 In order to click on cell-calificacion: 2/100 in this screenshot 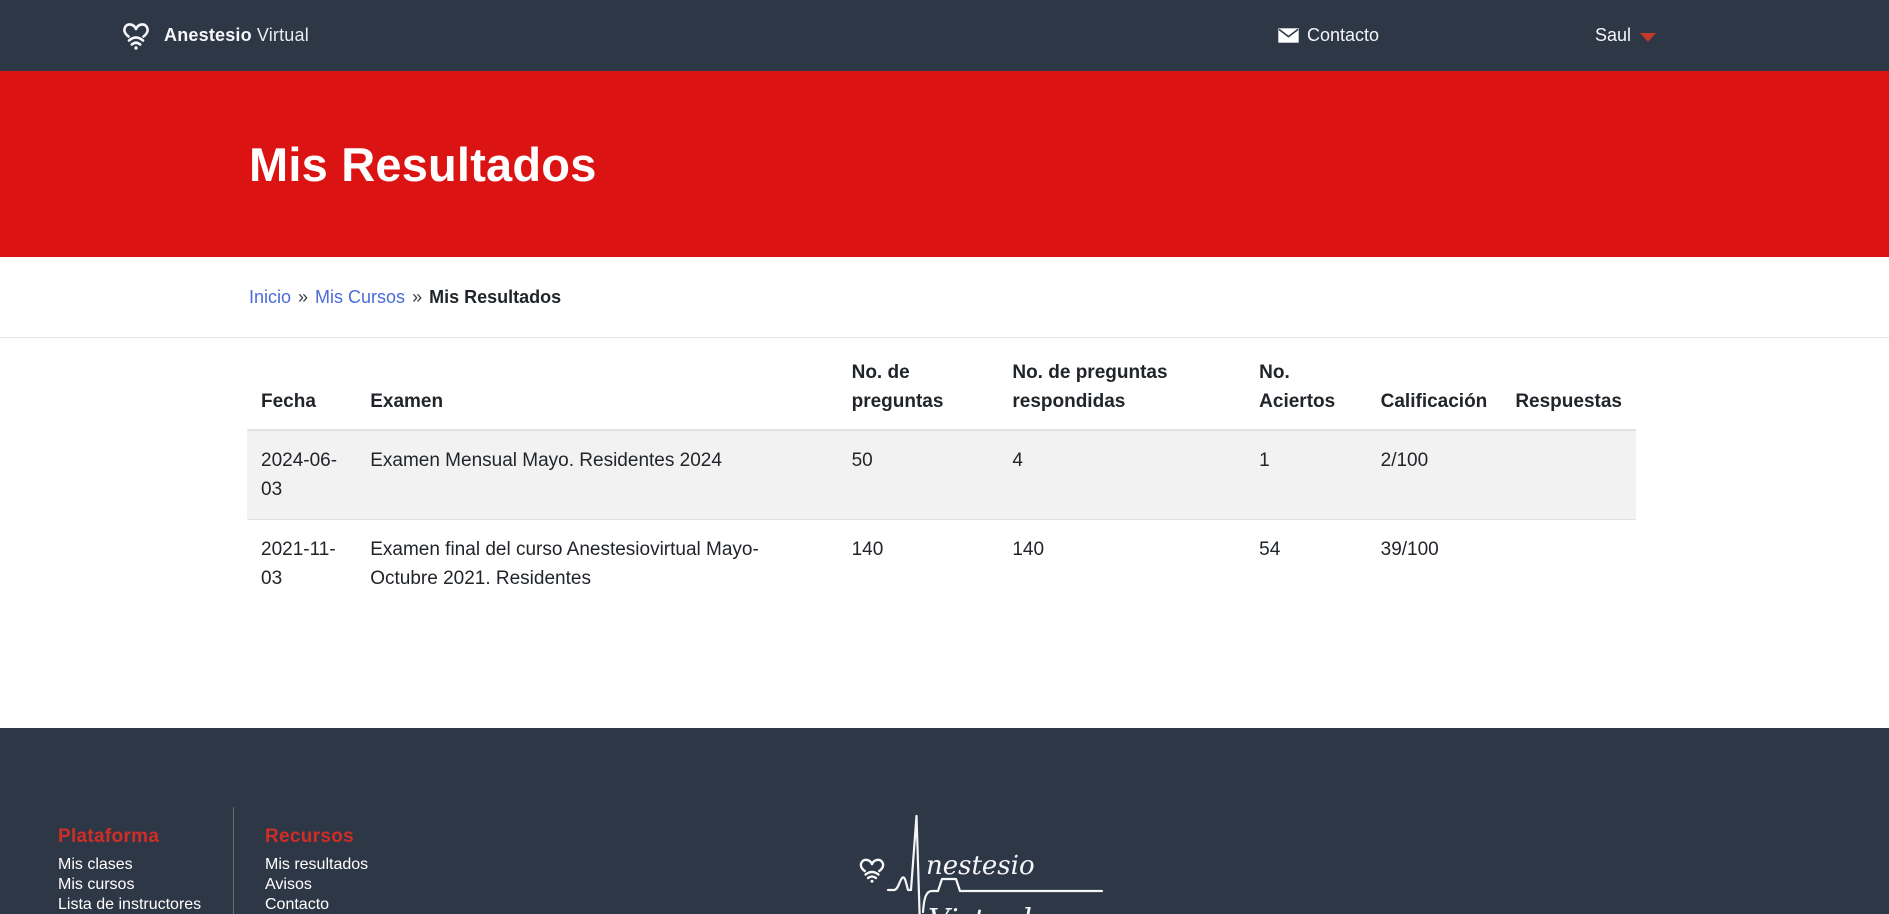, I will do `click(1434, 474)`.